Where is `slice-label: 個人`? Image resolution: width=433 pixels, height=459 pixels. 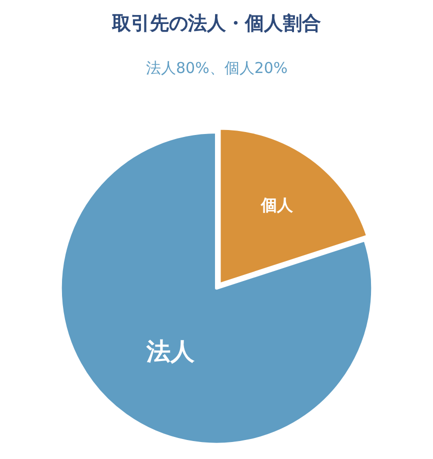
slice-label: 個人 is located at coordinates (277, 204).